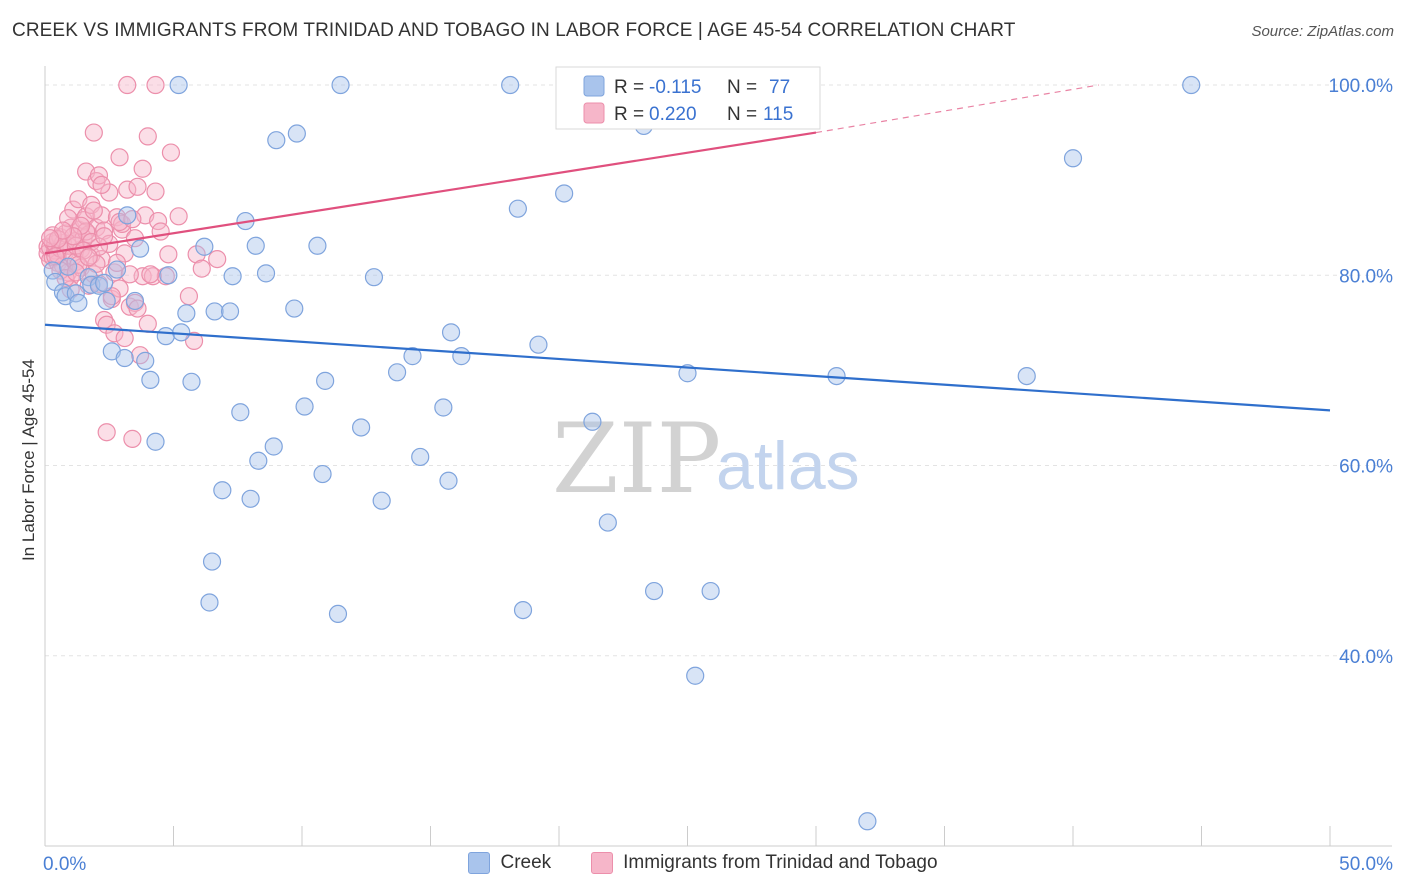  What do you see at coordinates (788, 466) in the screenshot?
I see `watermark-atlas: atlas` at bounding box center [788, 466].